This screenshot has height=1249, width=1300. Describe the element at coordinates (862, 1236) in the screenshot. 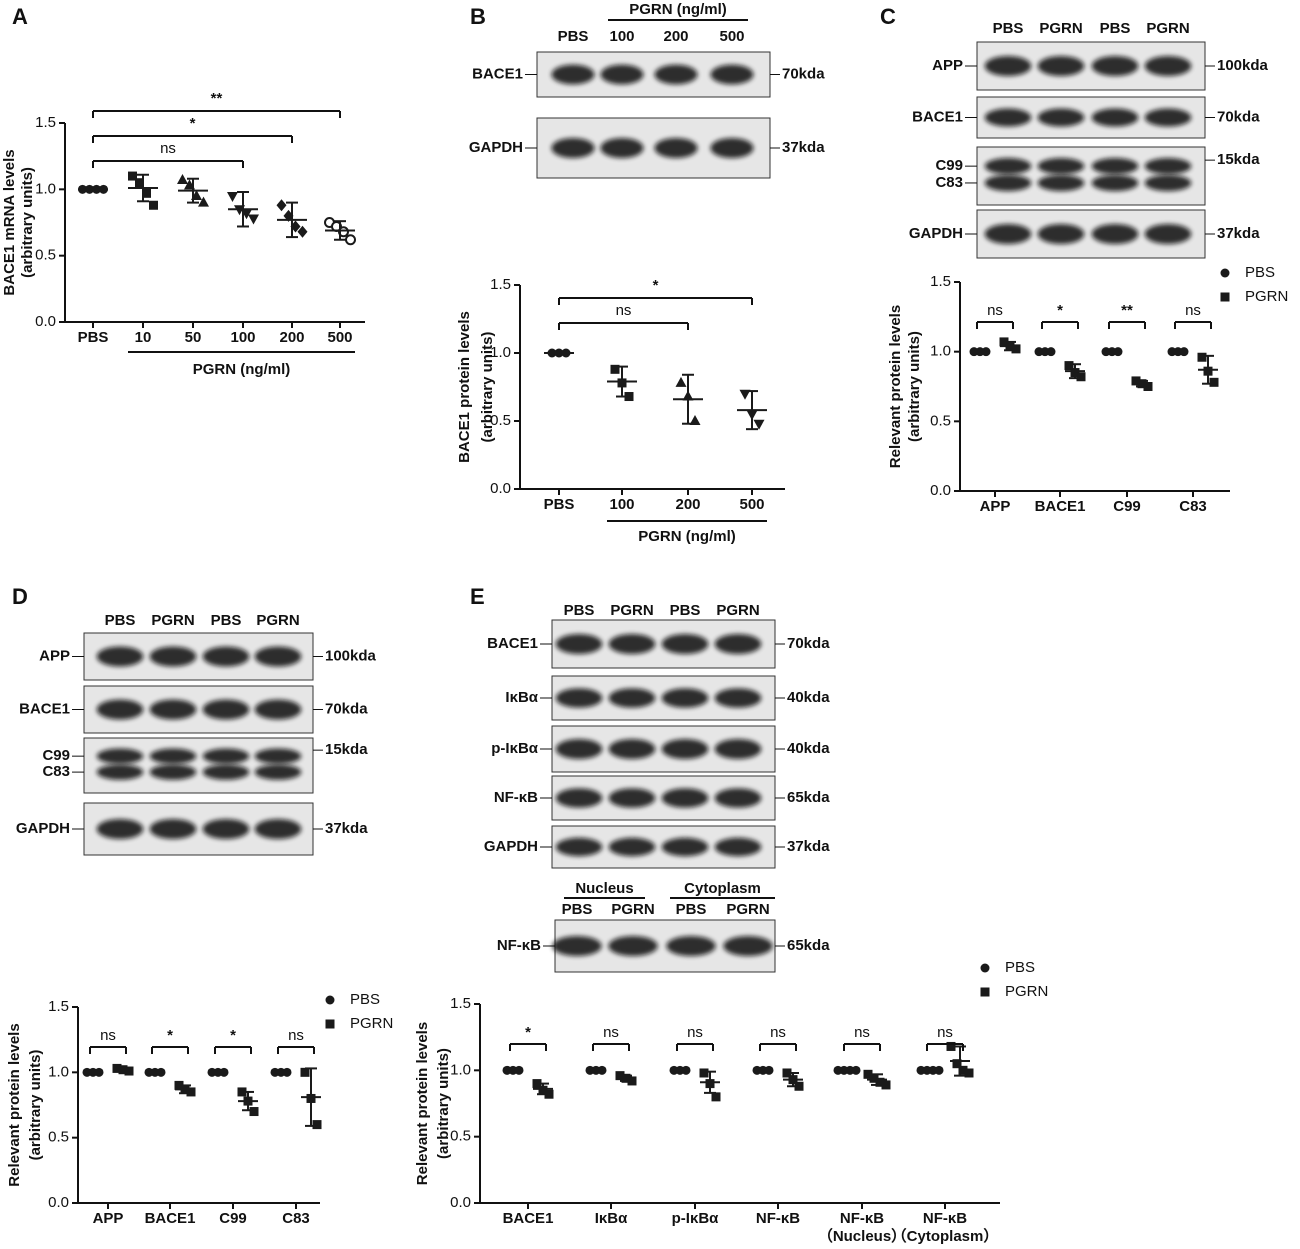

I see `x-tick-label: （Nucleus）` at that location.